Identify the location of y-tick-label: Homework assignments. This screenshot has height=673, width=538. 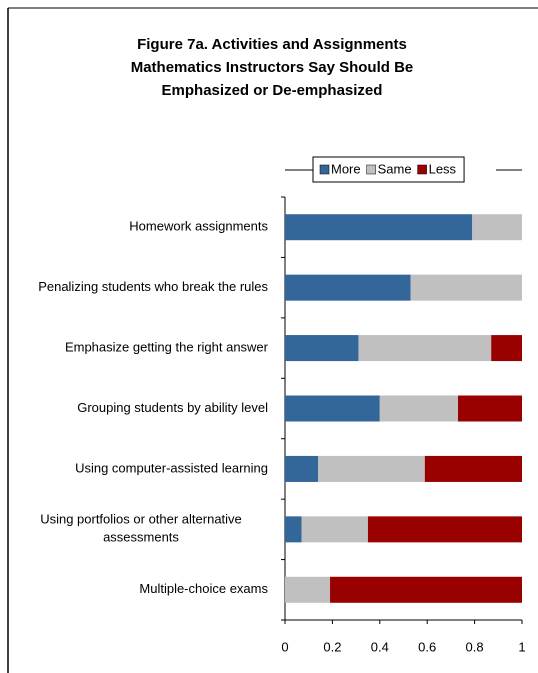
(198, 226).